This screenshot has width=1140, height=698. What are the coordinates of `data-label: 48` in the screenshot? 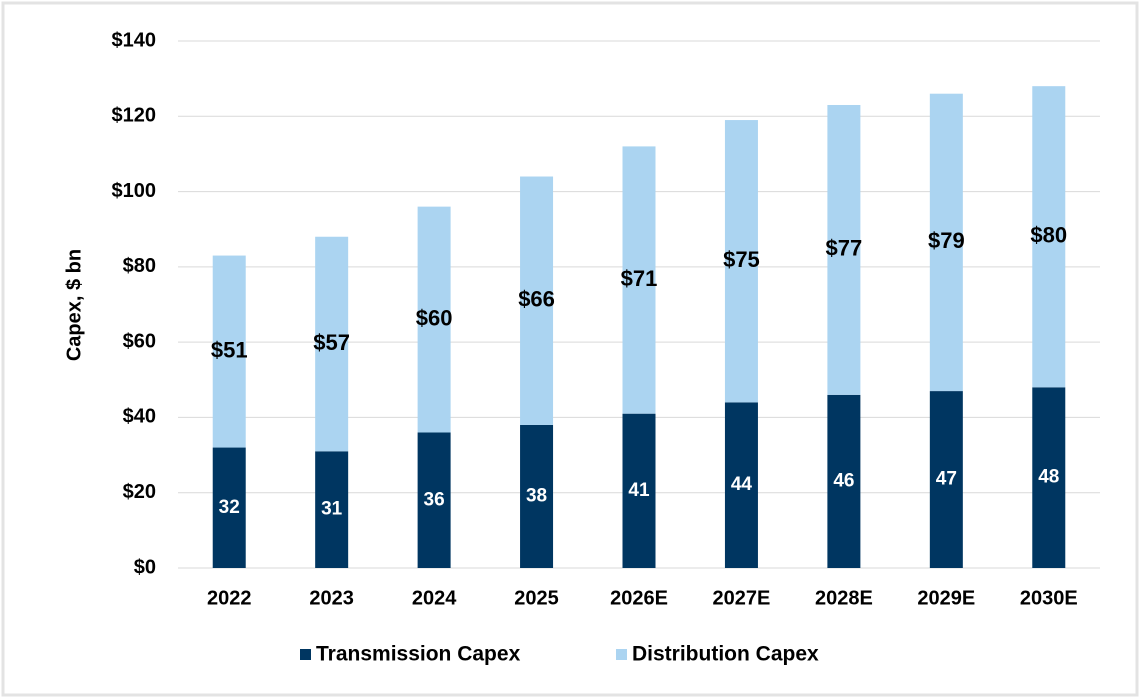 It's located at (1048, 477).